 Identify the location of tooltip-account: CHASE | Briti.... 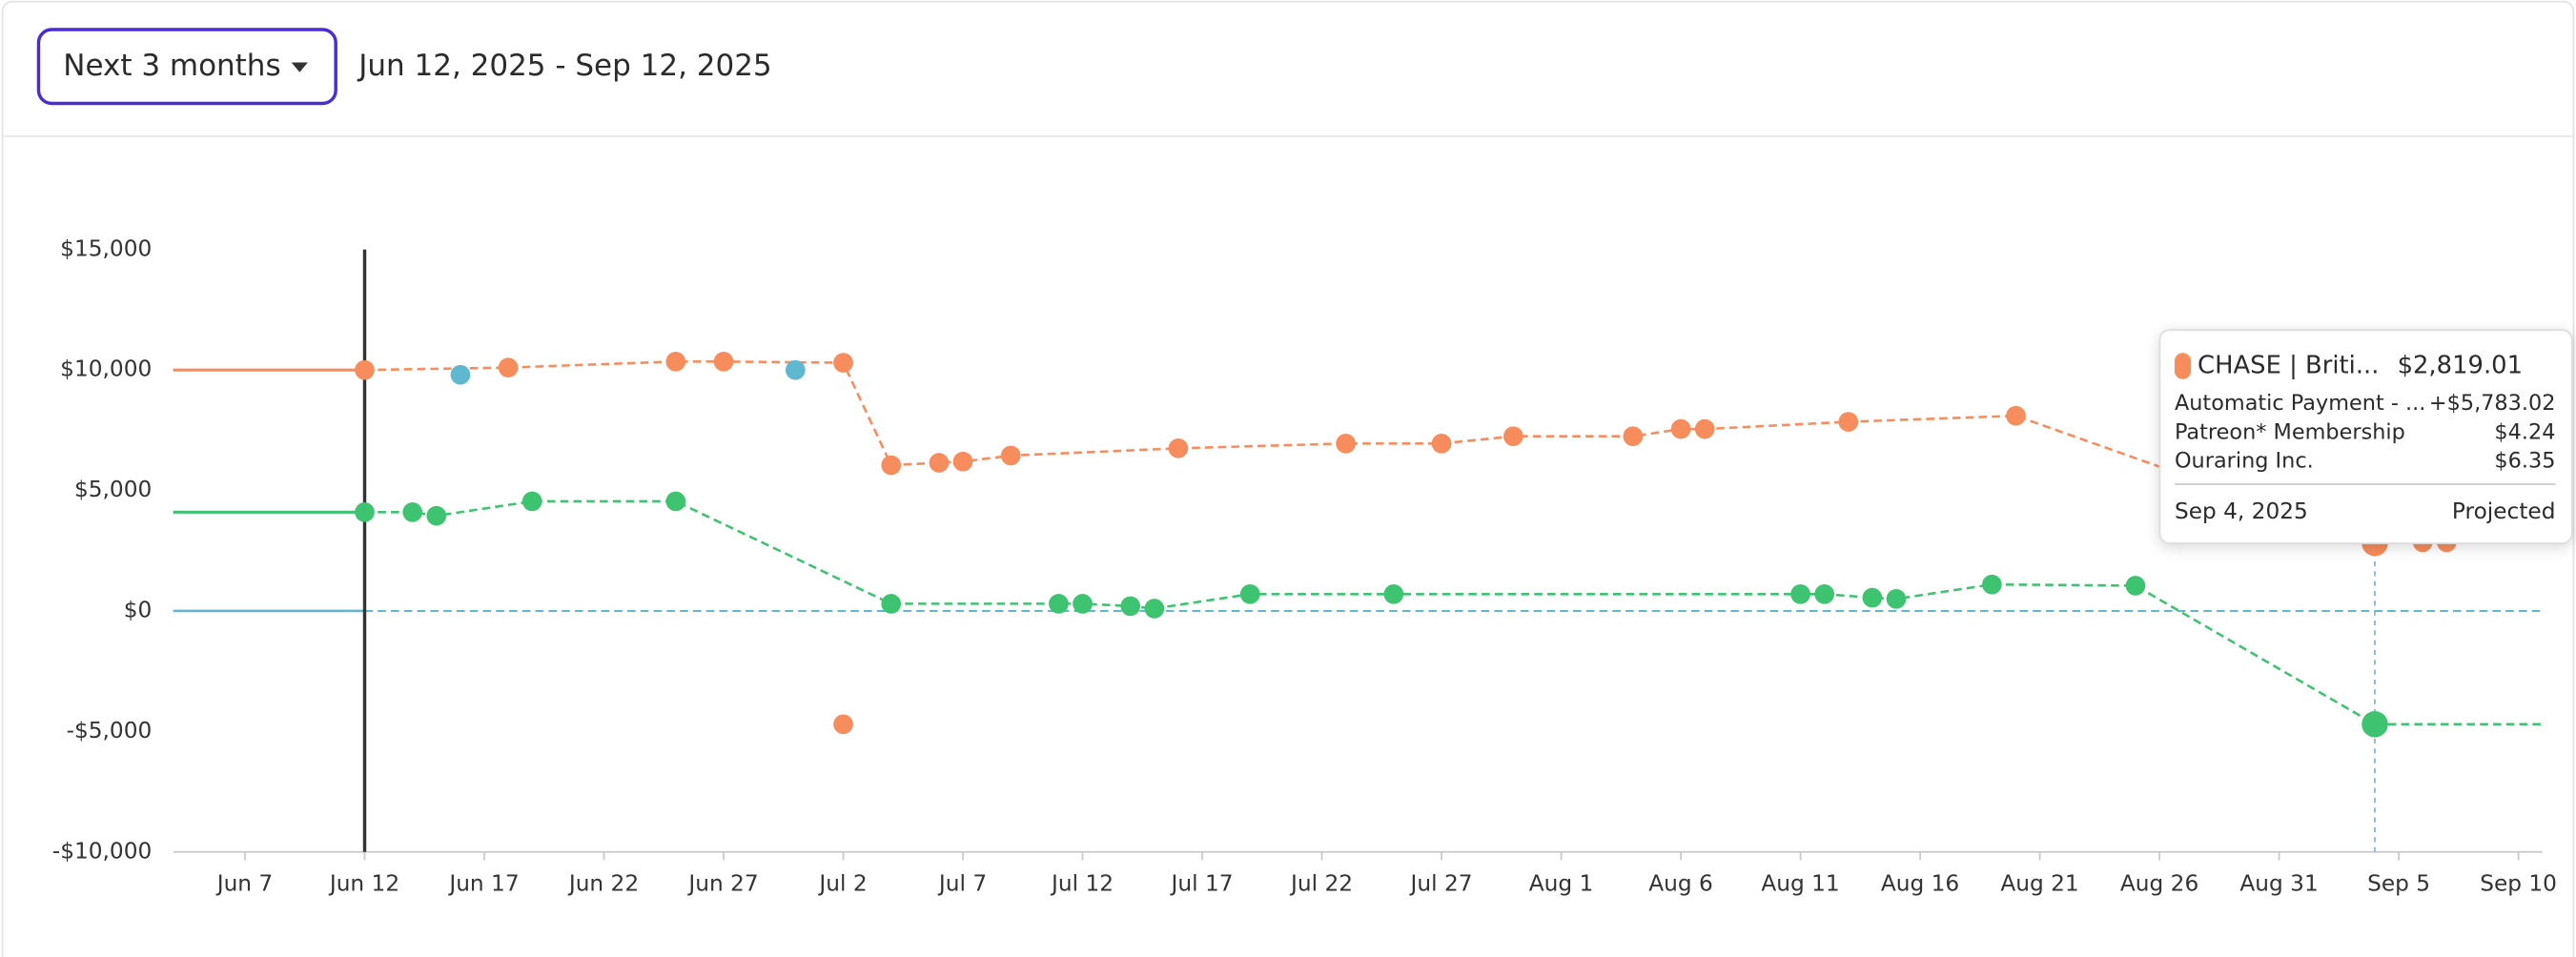
(2289, 366).